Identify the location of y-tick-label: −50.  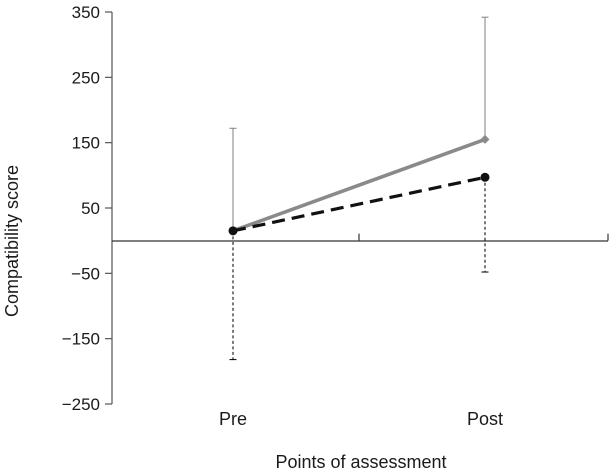
(85, 273).